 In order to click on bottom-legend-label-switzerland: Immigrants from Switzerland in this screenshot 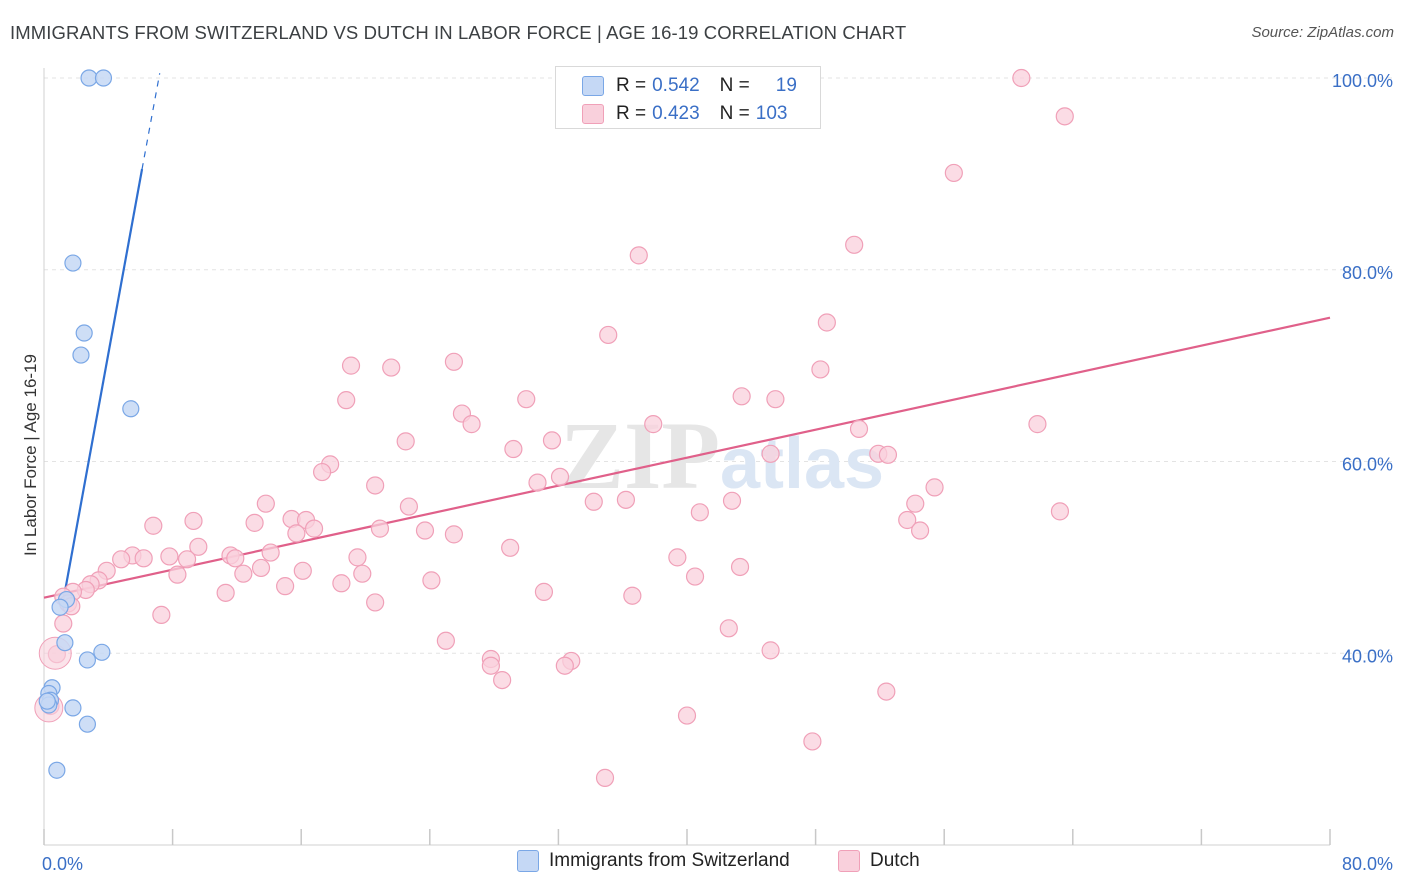, I will do `click(669, 860)`.